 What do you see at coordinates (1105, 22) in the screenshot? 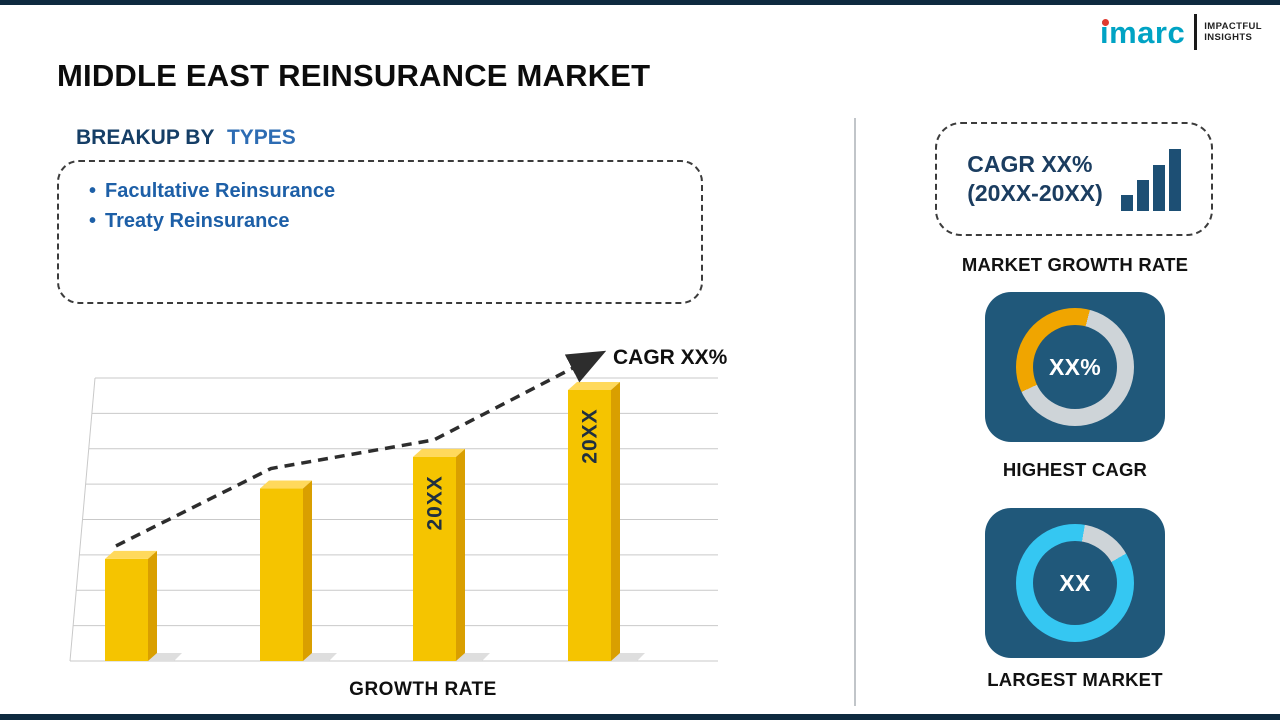
I see `logo-accent-dot-icon` at bounding box center [1105, 22].